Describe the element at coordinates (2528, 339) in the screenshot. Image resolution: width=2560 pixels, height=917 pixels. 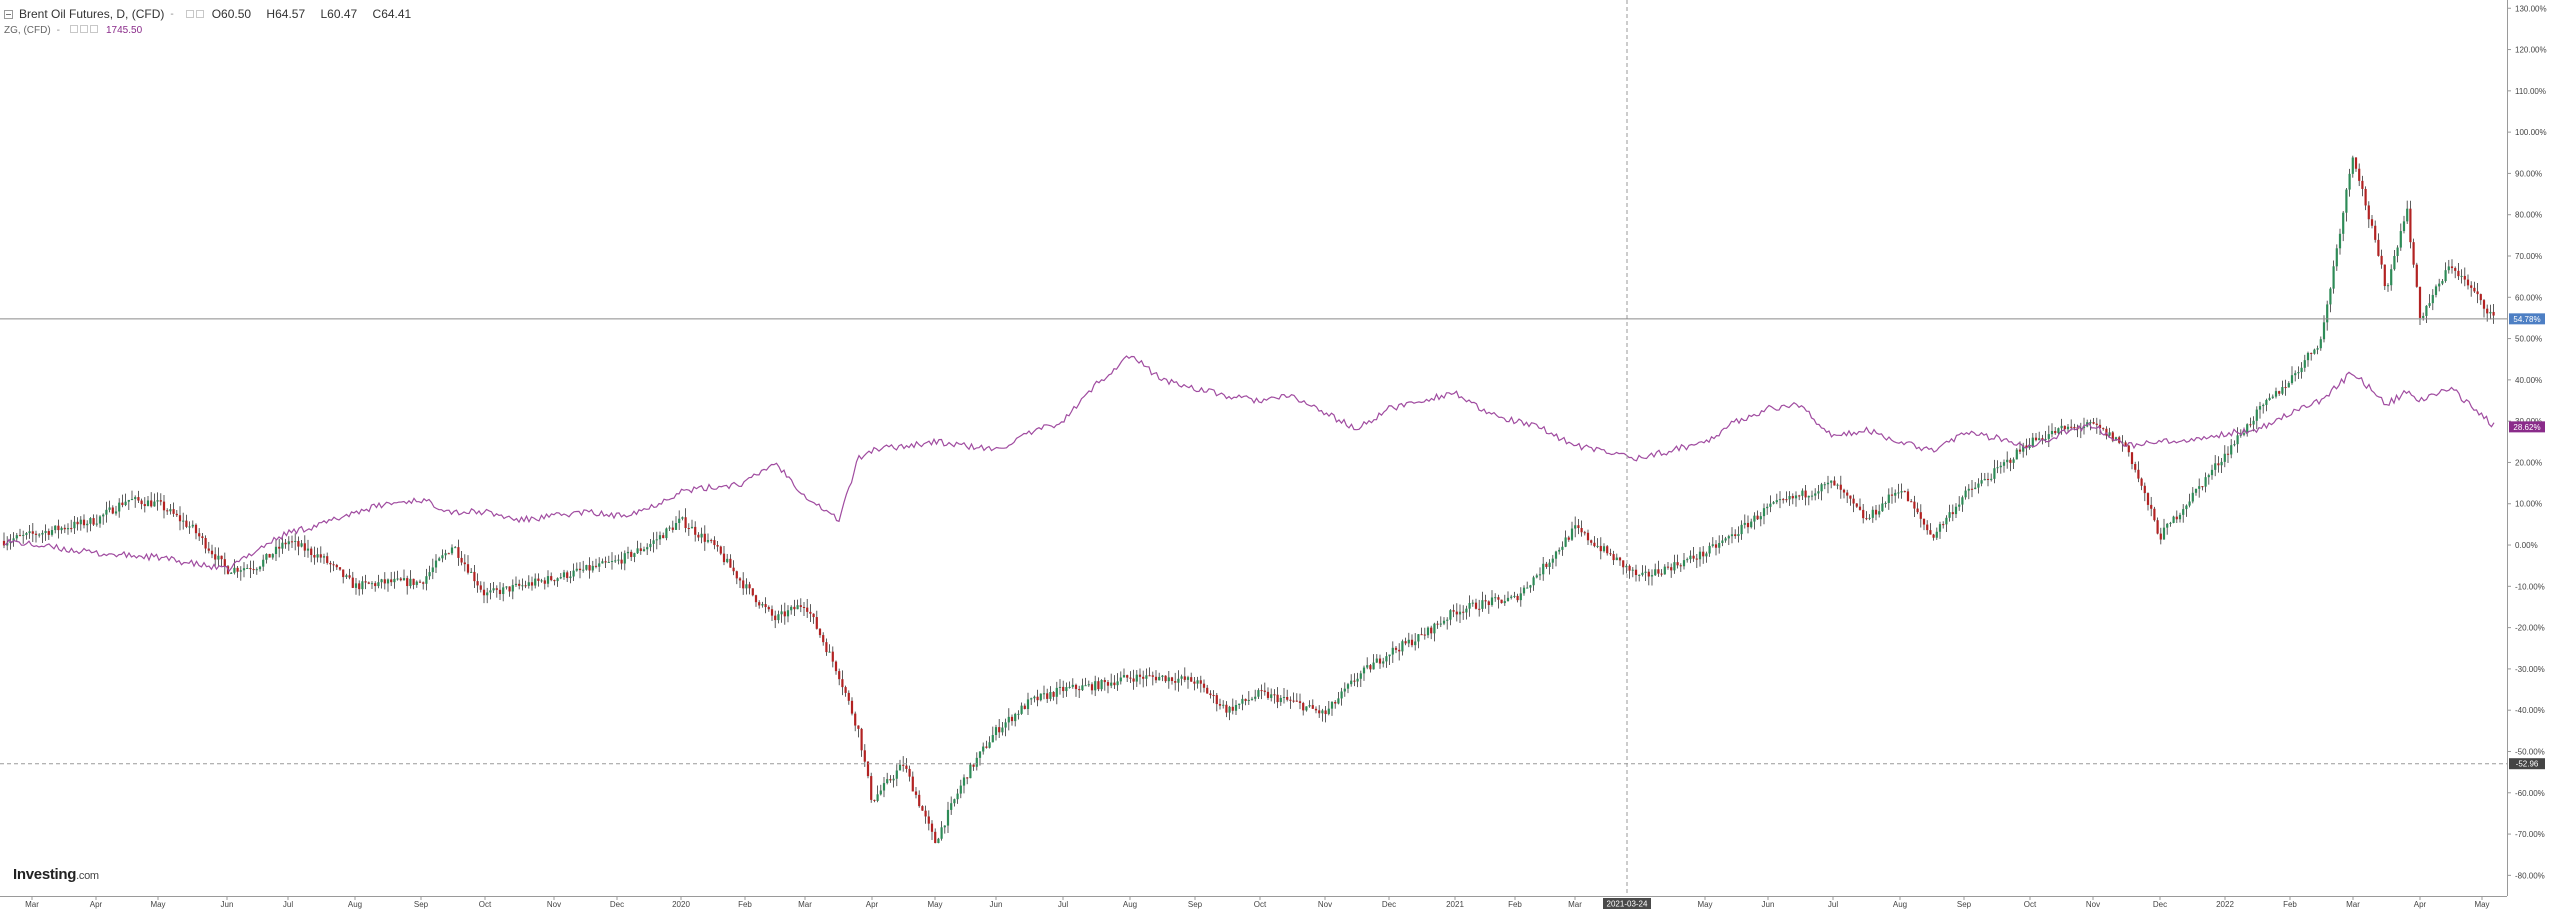
I see `y-tick-label: 50.00%` at that location.